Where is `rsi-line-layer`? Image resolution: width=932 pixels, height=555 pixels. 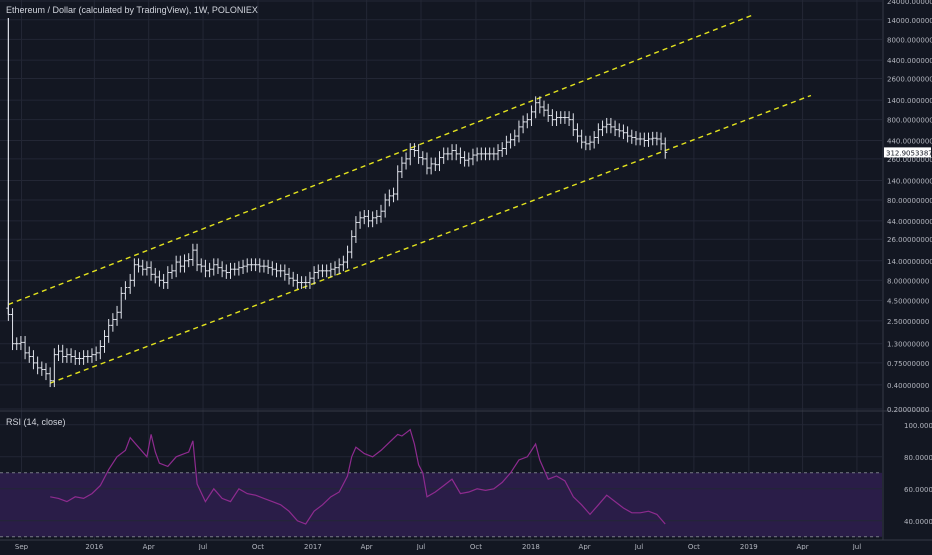 rsi-line-layer is located at coordinates (358, 476).